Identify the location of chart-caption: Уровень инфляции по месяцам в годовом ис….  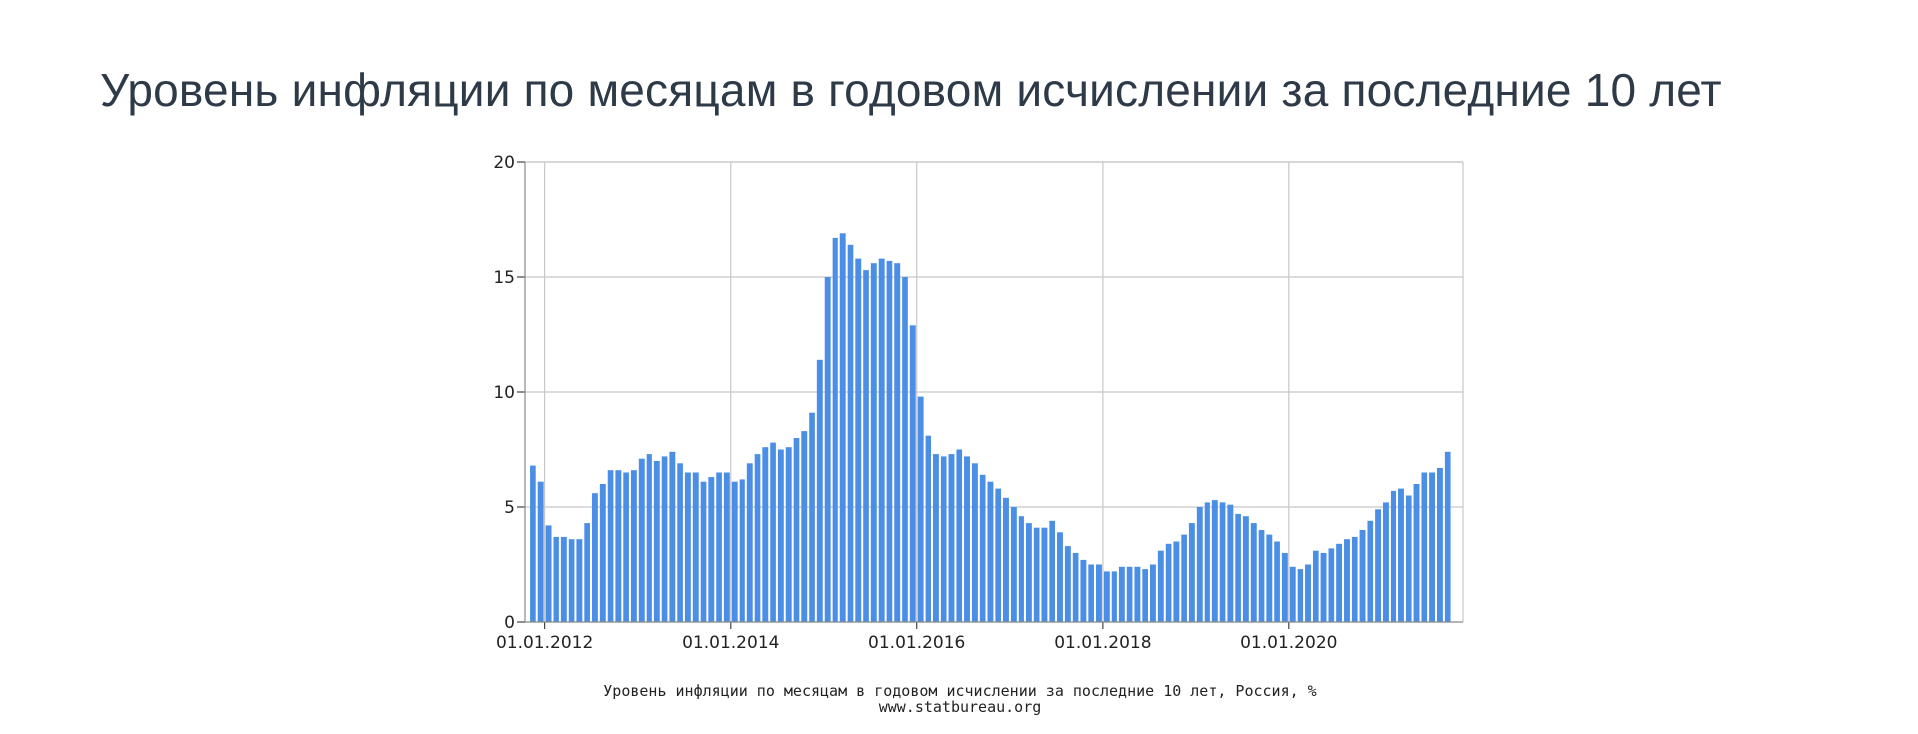
(959, 691).